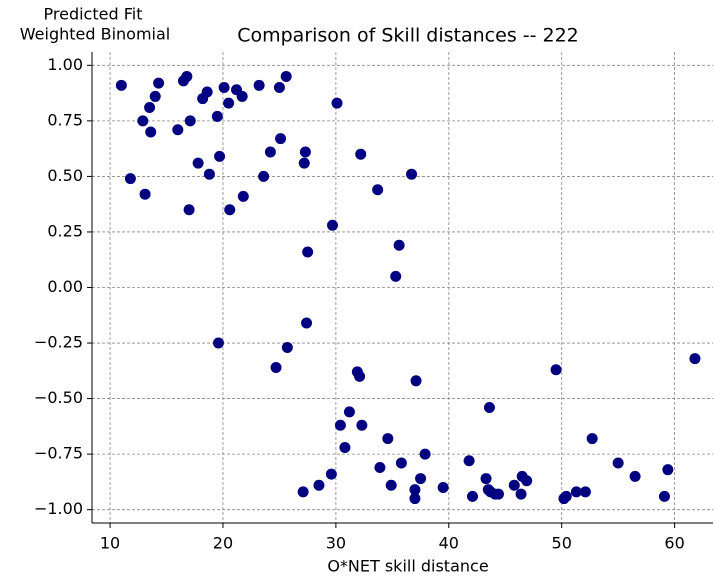 The width and height of the screenshot is (714, 577). I want to click on y-tick-label: −0.50, so click(58, 397).